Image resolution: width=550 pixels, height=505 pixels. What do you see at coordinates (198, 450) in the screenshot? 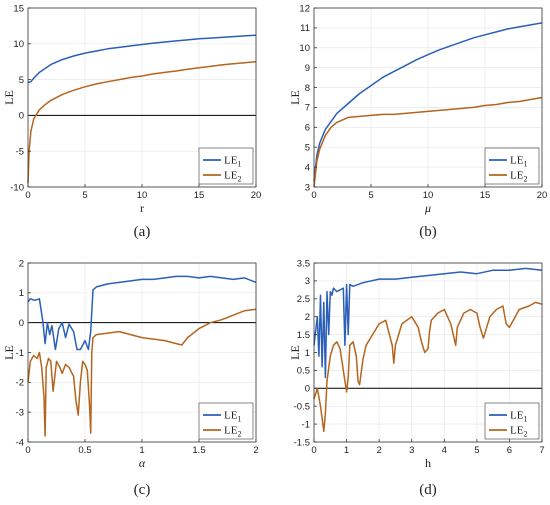
I see `x-tick-label-3: 1.5` at bounding box center [198, 450].